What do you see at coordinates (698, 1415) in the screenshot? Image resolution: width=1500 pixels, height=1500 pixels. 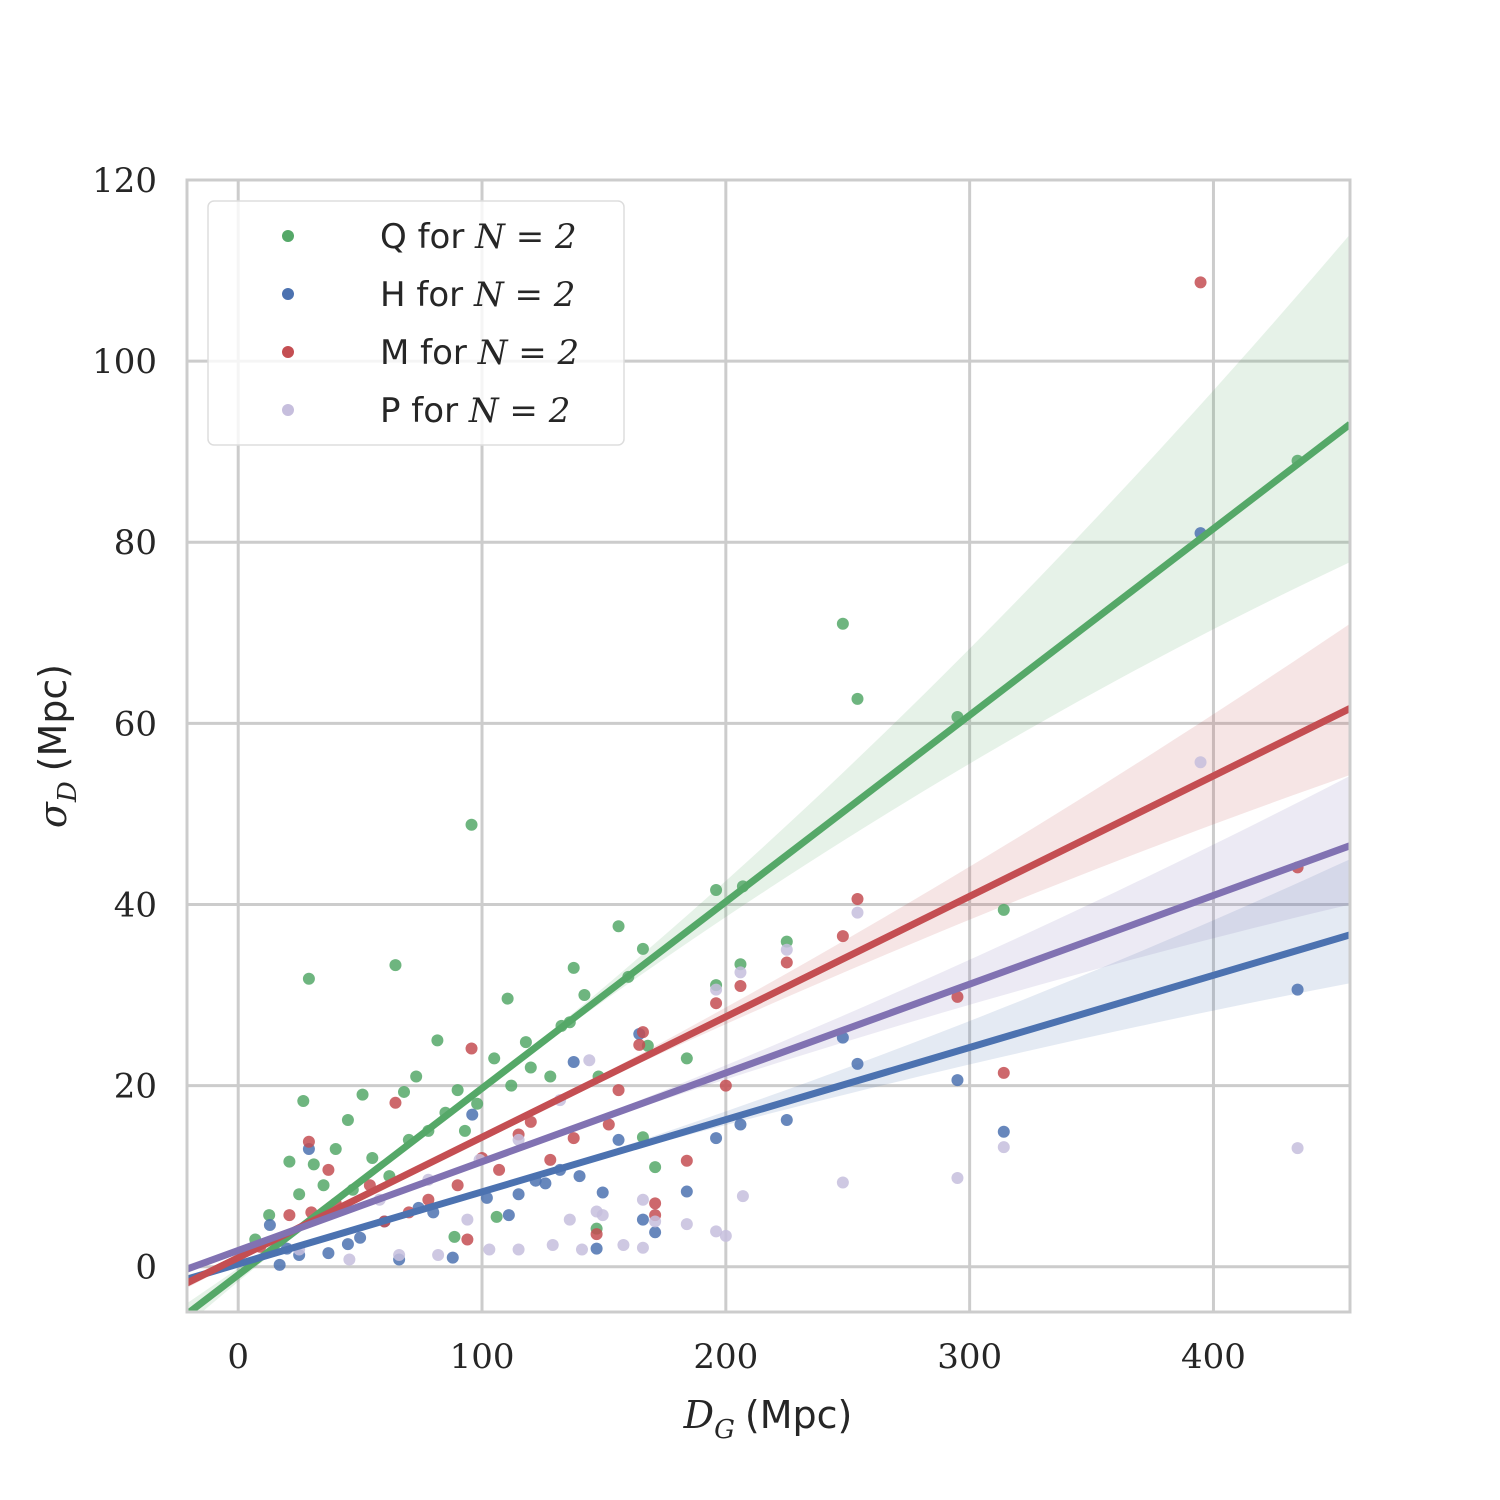 I see `x-axis-var: D` at bounding box center [698, 1415].